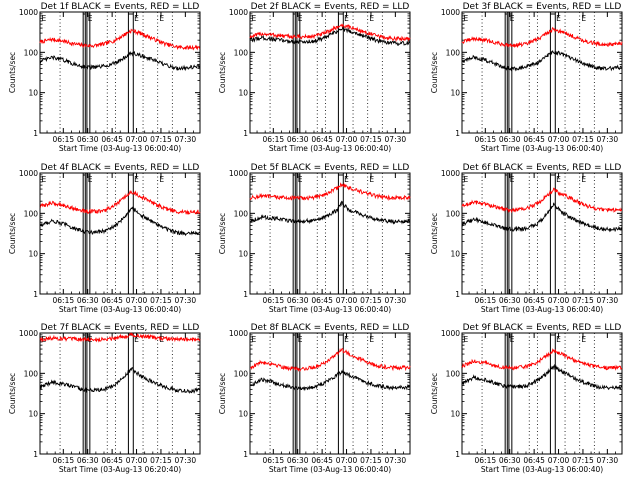 The image size is (640, 480). I want to click on x-axis-label: Start Time (03-Aug-13 06:20:40), so click(120, 469).